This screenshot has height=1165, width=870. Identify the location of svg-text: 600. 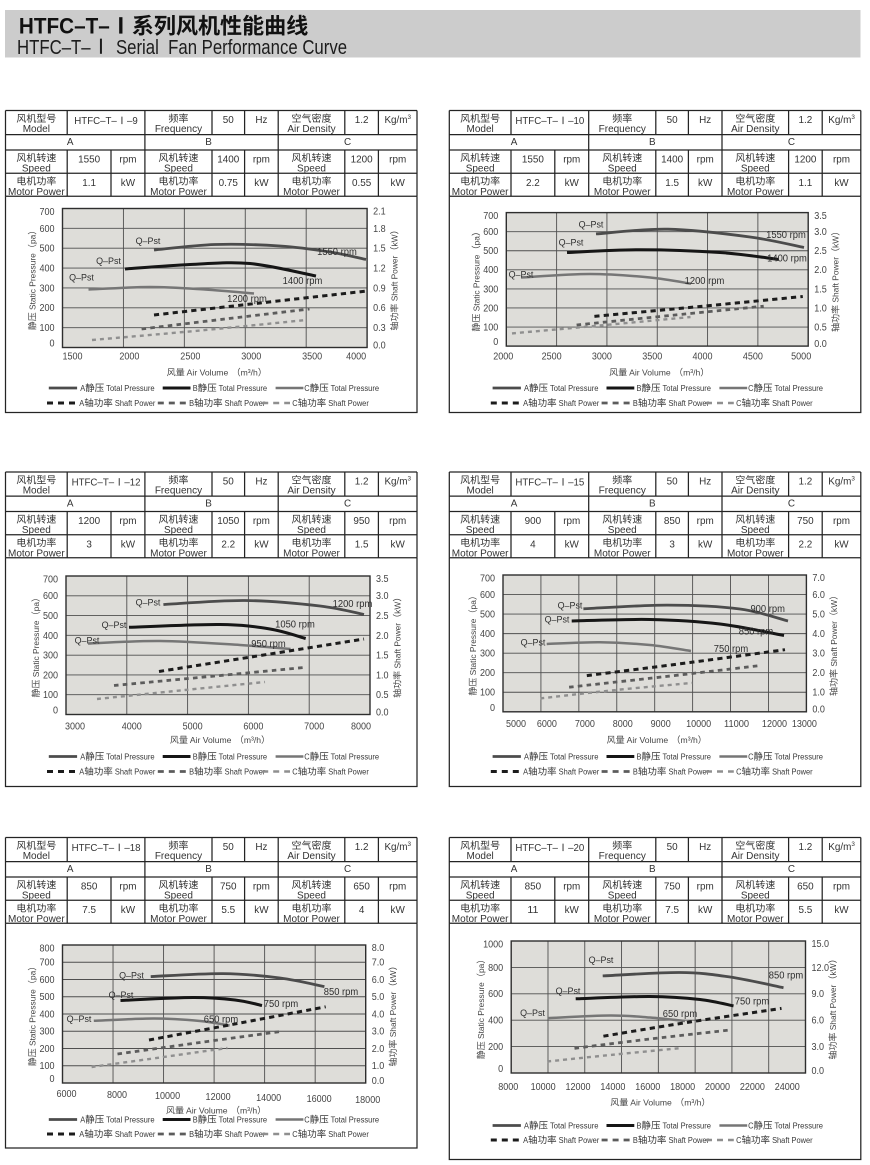
(47, 980).